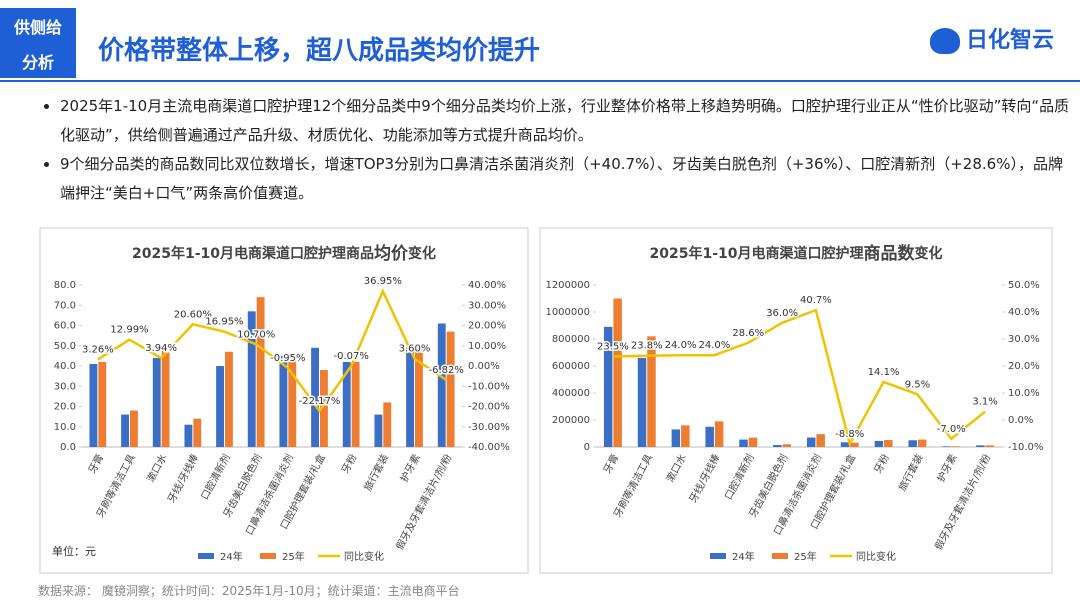  I want to click on x-tick-label: 护牙素, so click(410, 468).